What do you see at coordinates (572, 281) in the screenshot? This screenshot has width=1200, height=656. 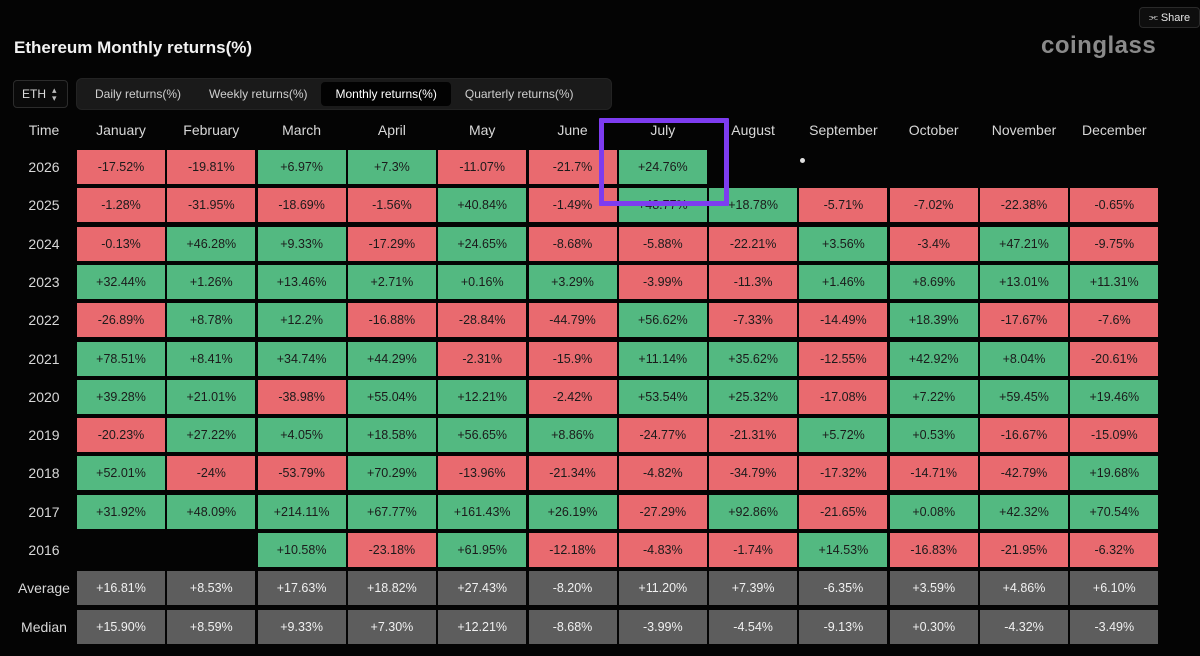 I see `return-cell: +3.29%` at bounding box center [572, 281].